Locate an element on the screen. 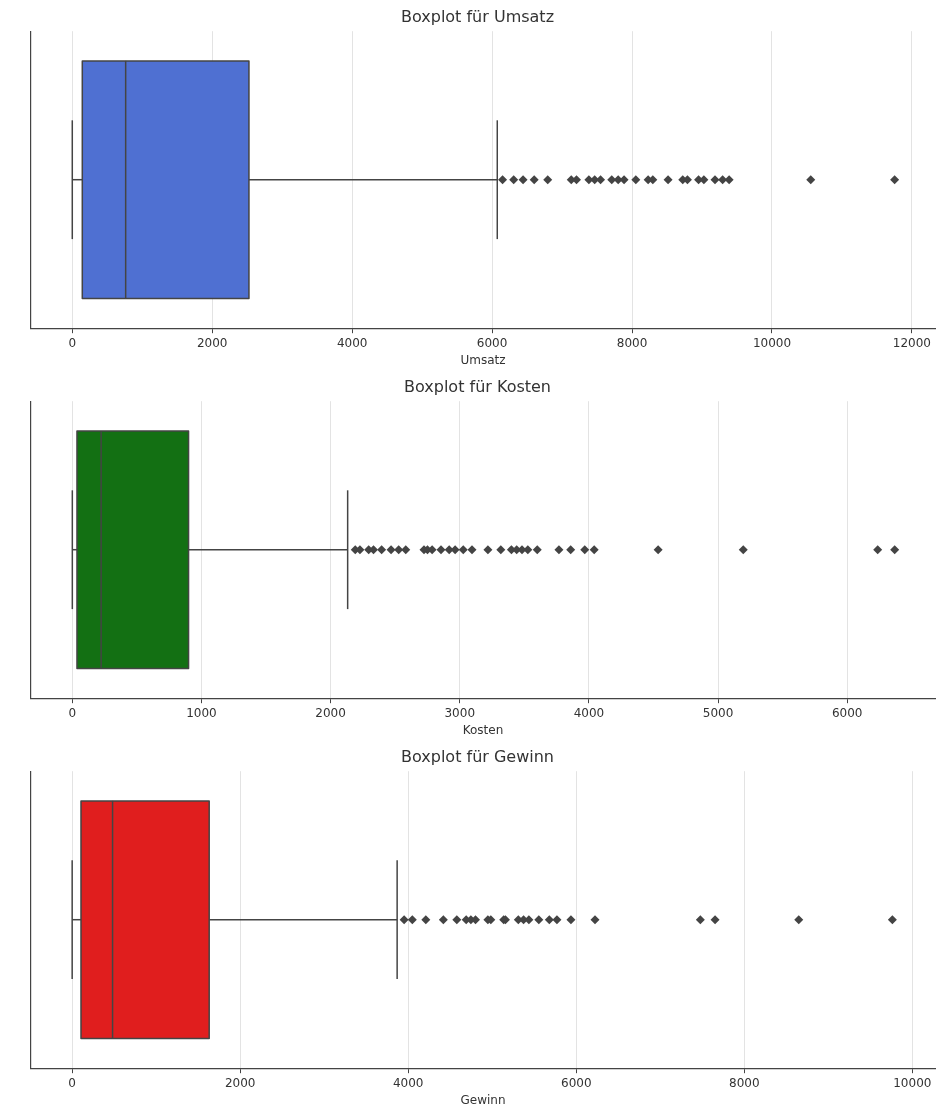 Image resolution: width=943 pixels, height=1113 pixels. x-tick-label: 3000 is located at coordinates (460, 712).